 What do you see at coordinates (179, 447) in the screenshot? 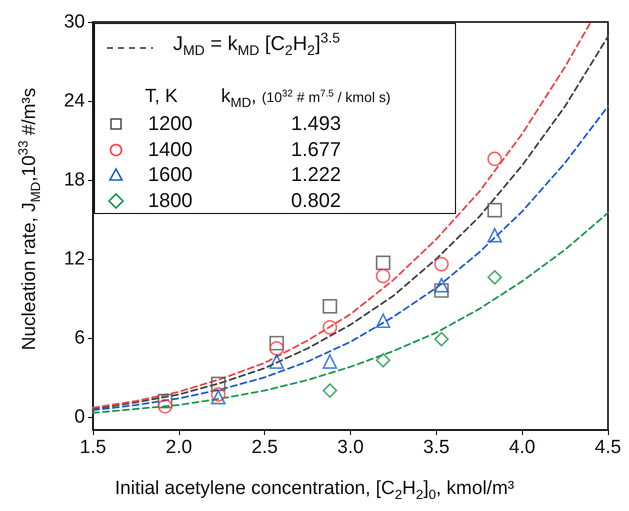
I see `x-tick-label: 2.0` at bounding box center [179, 447].